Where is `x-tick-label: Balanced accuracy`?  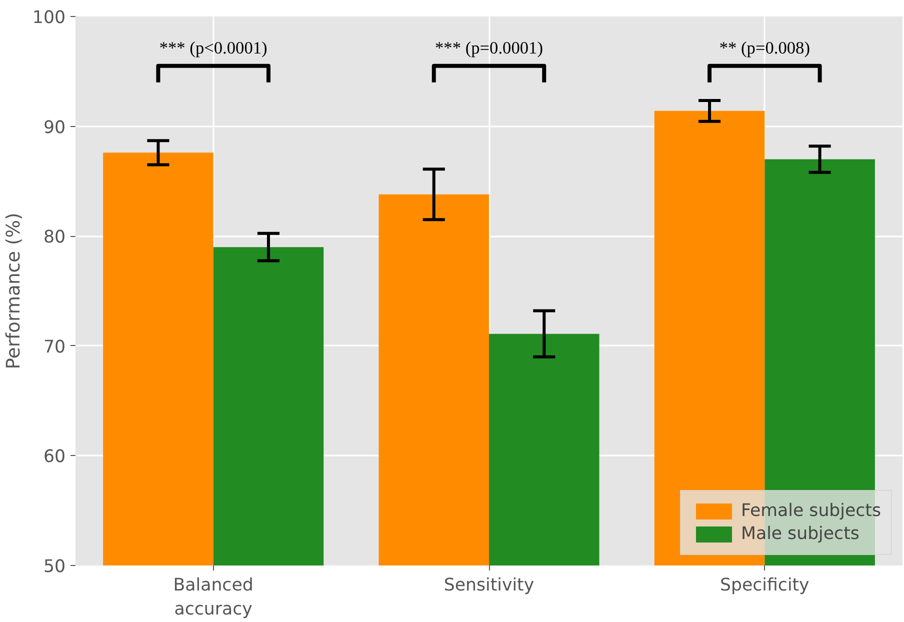
x-tick-label: Balanced accuracy is located at coordinates (213, 598).